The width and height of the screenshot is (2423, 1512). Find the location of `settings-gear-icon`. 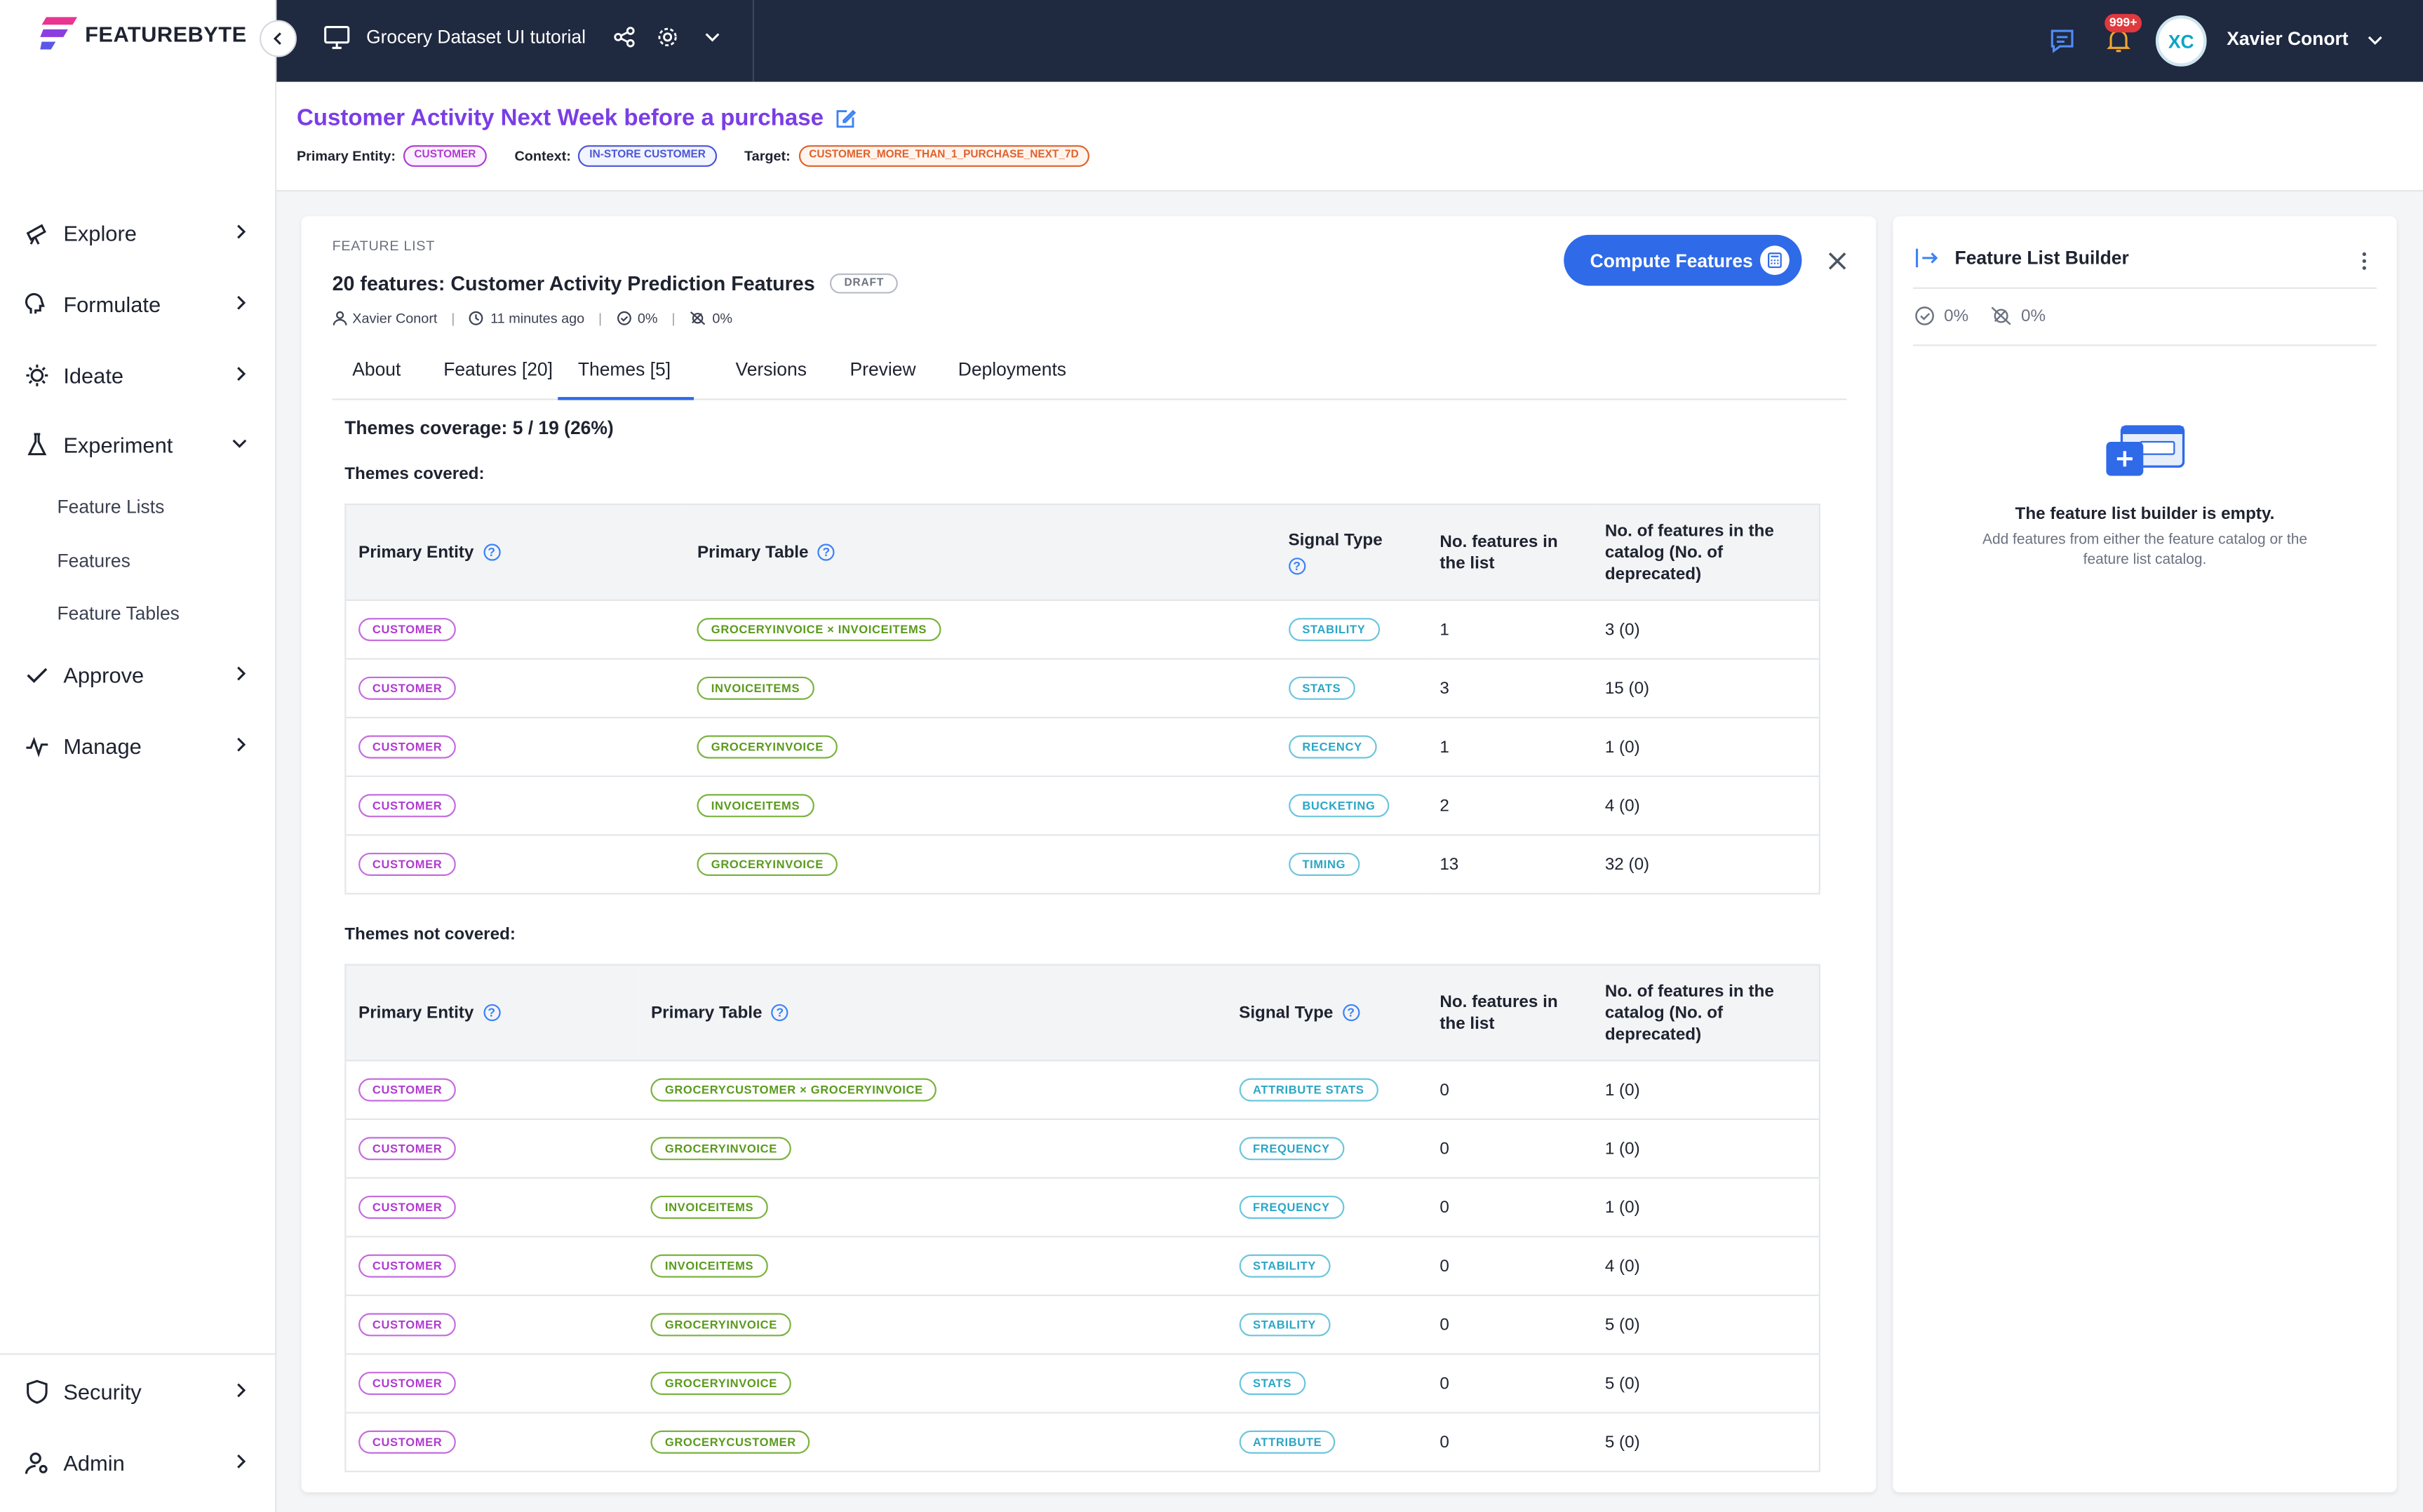

settings-gear-icon is located at coordinates (668, 37).